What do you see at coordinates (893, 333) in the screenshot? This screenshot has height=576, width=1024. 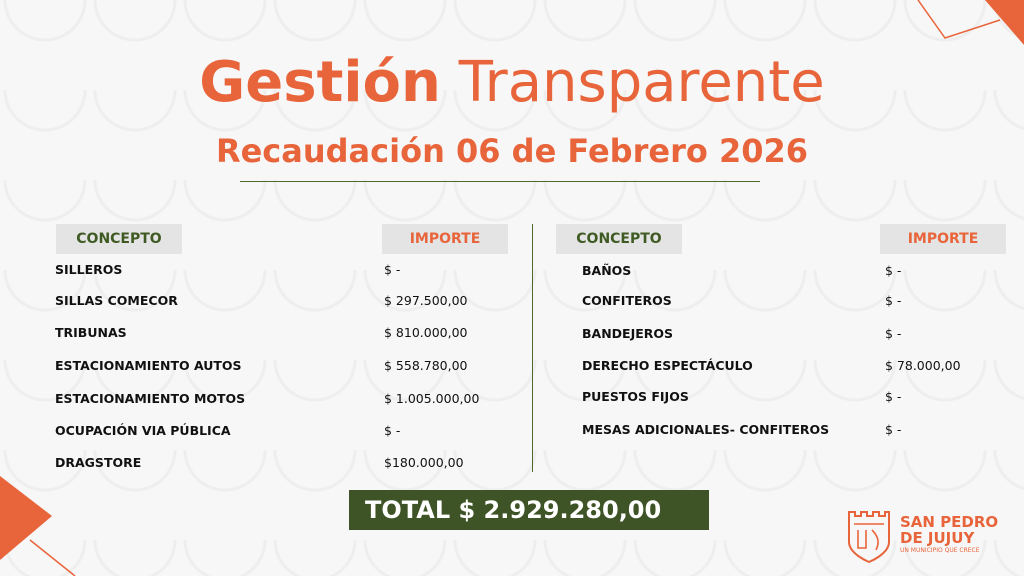 I see `amount-right-2: $ -` at bounding box center [893, 333].